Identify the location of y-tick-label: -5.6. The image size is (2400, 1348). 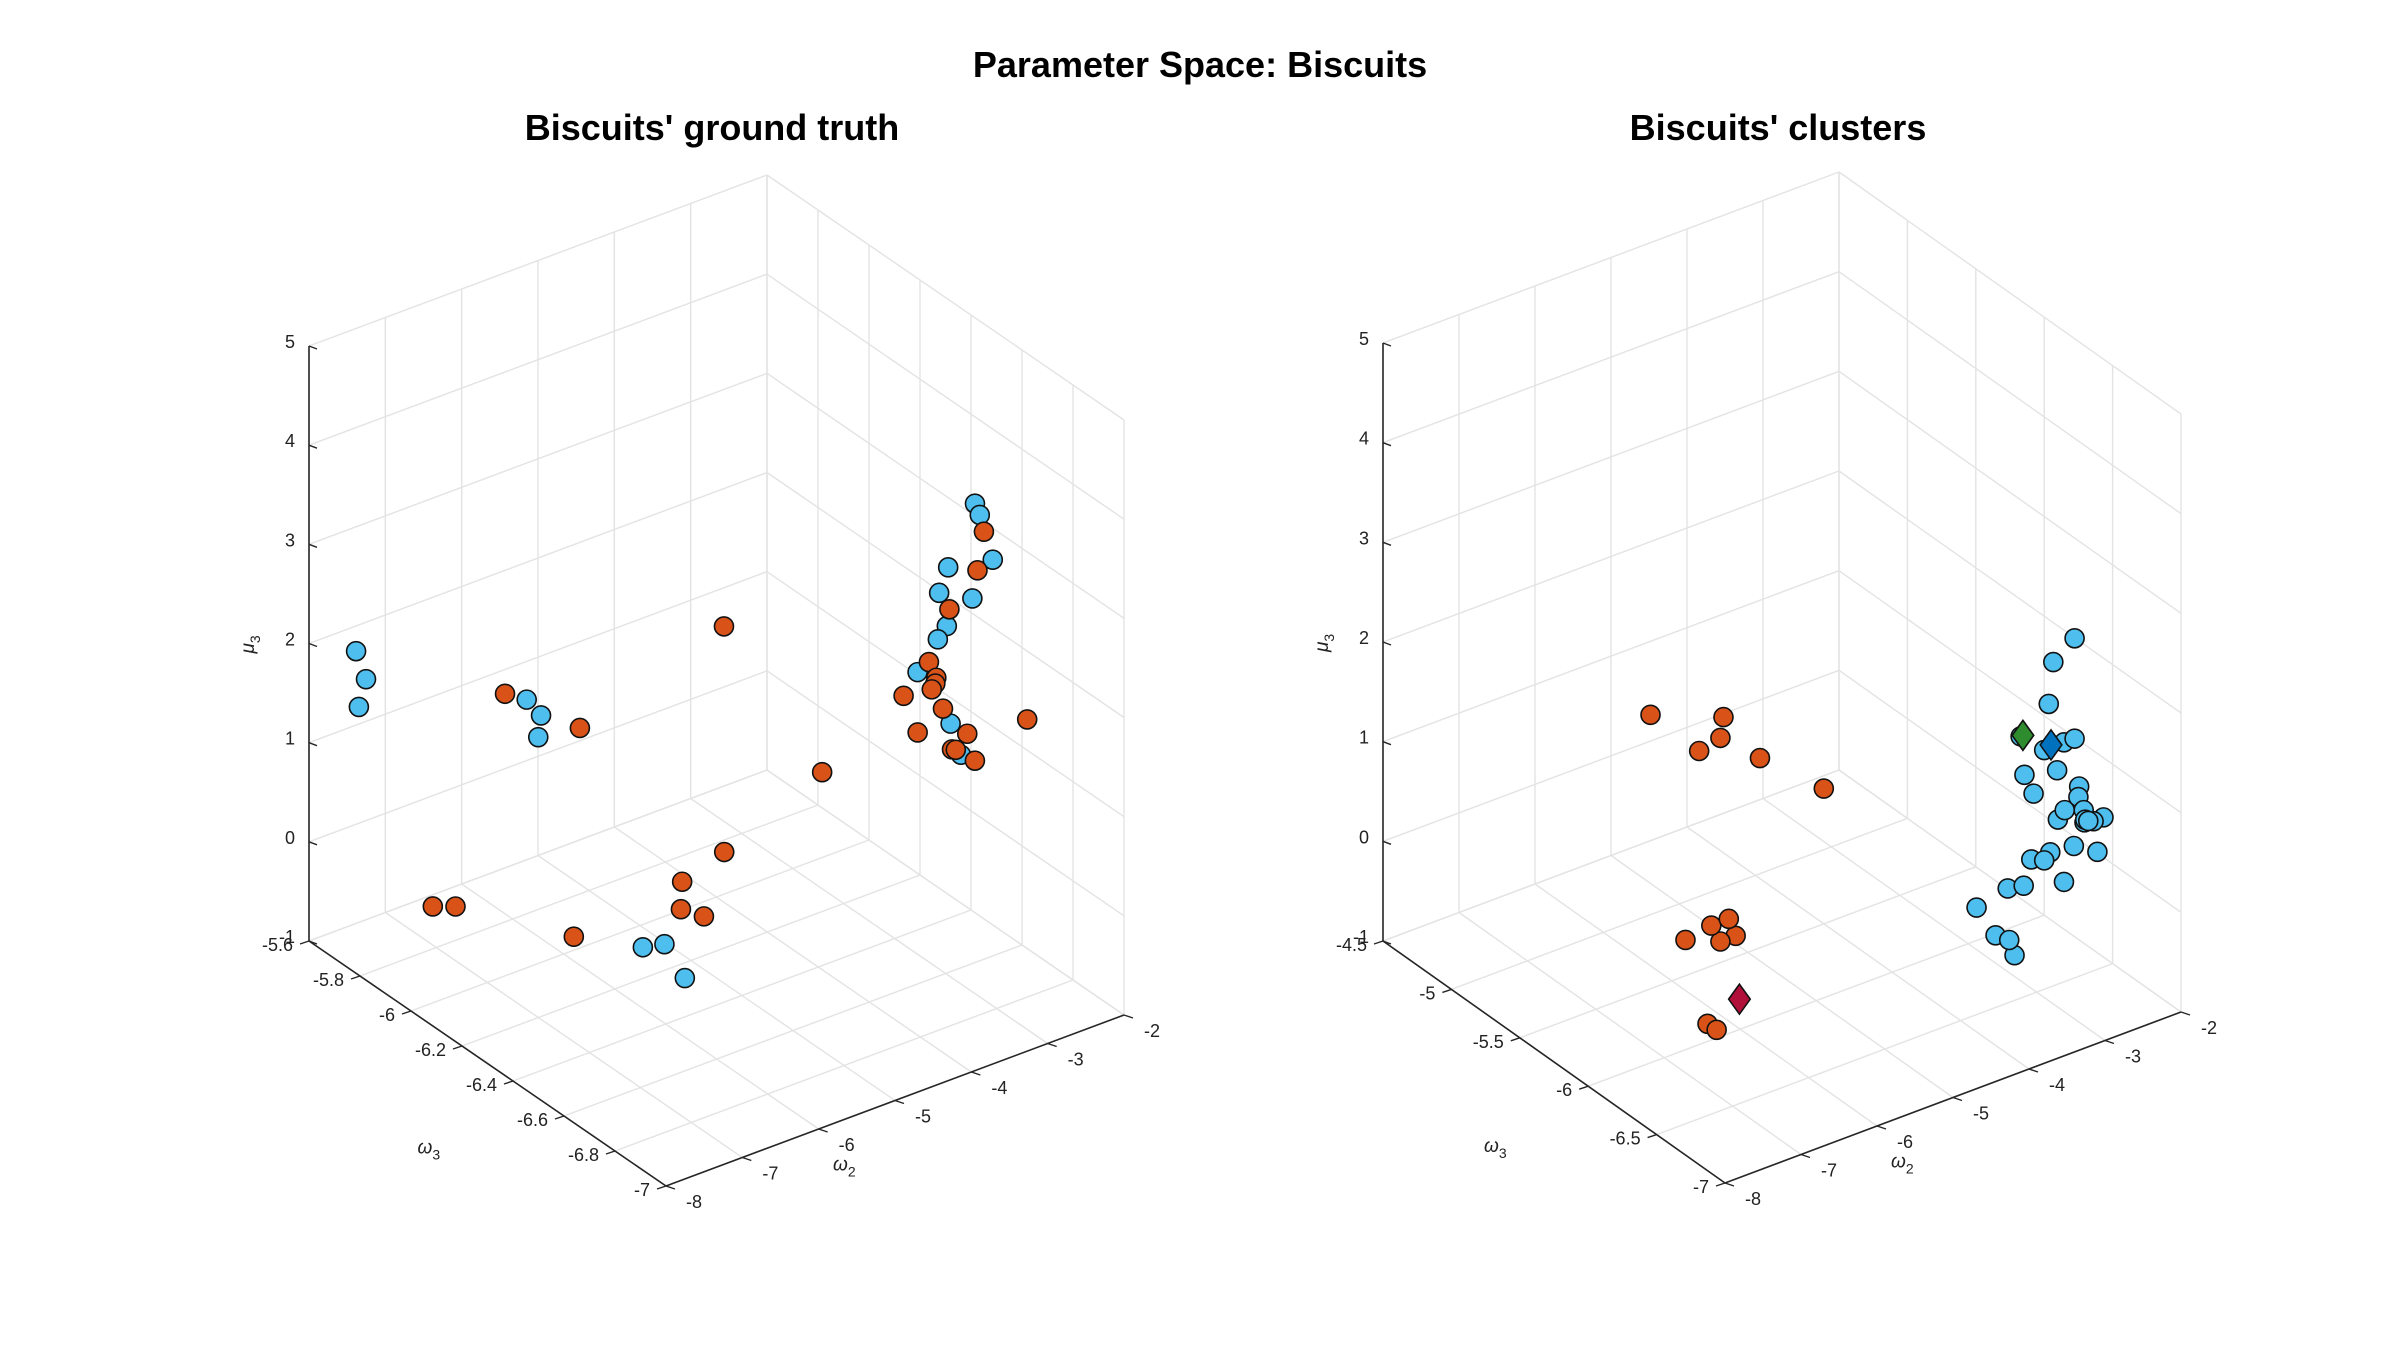
(277, 945).